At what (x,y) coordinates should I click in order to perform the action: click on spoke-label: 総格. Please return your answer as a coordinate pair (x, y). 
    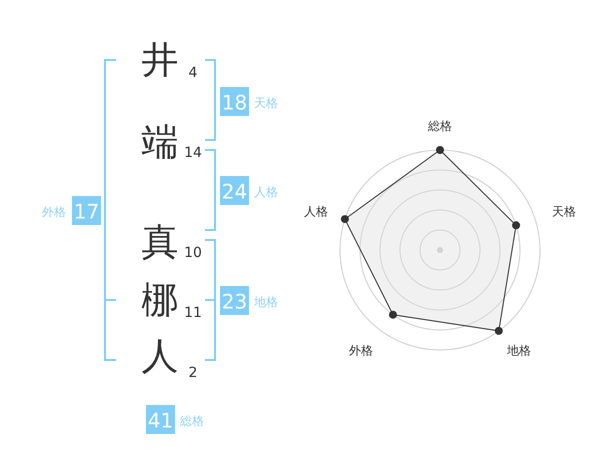
    Looking at the image, I should click on (439, 126).